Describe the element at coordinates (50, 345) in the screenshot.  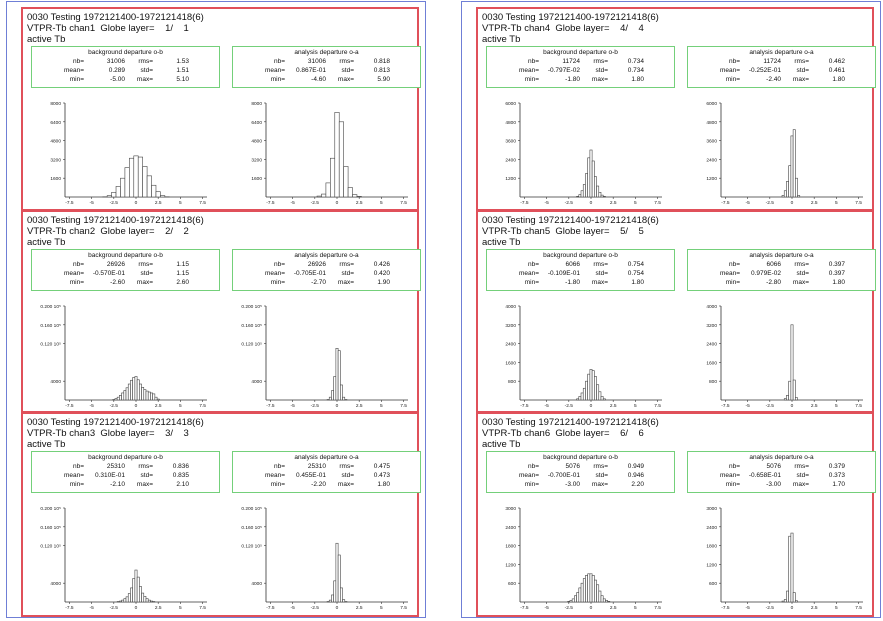
I see `y-tick-label: 0.120 10⁵` at that location.